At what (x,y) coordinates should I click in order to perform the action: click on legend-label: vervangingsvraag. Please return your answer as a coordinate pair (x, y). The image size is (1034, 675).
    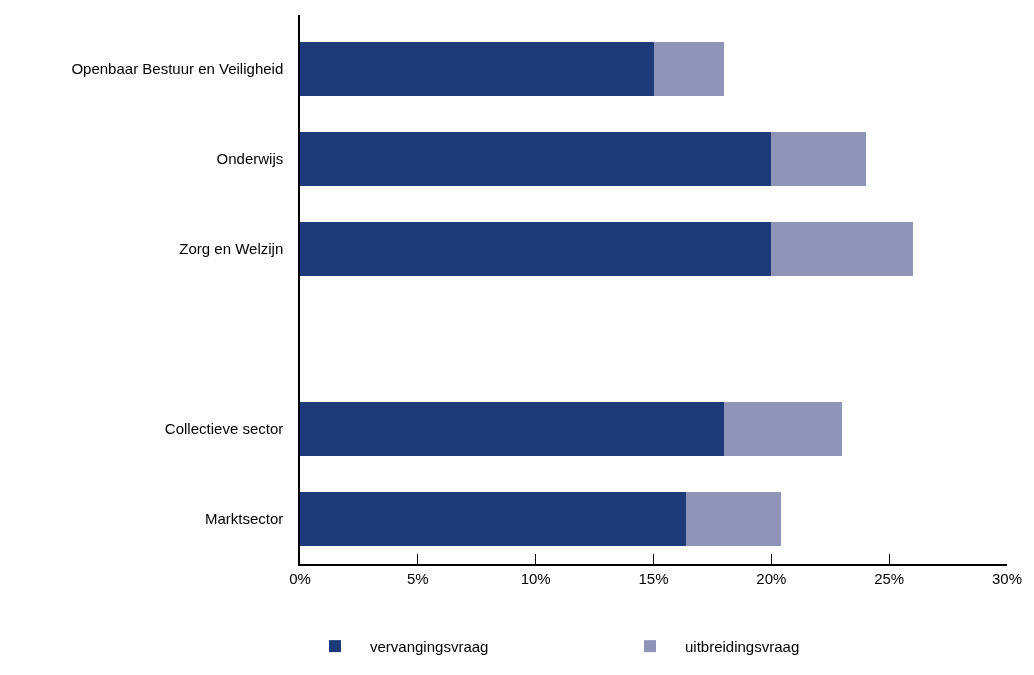
    Looking at the image, I should click on (429, 646).